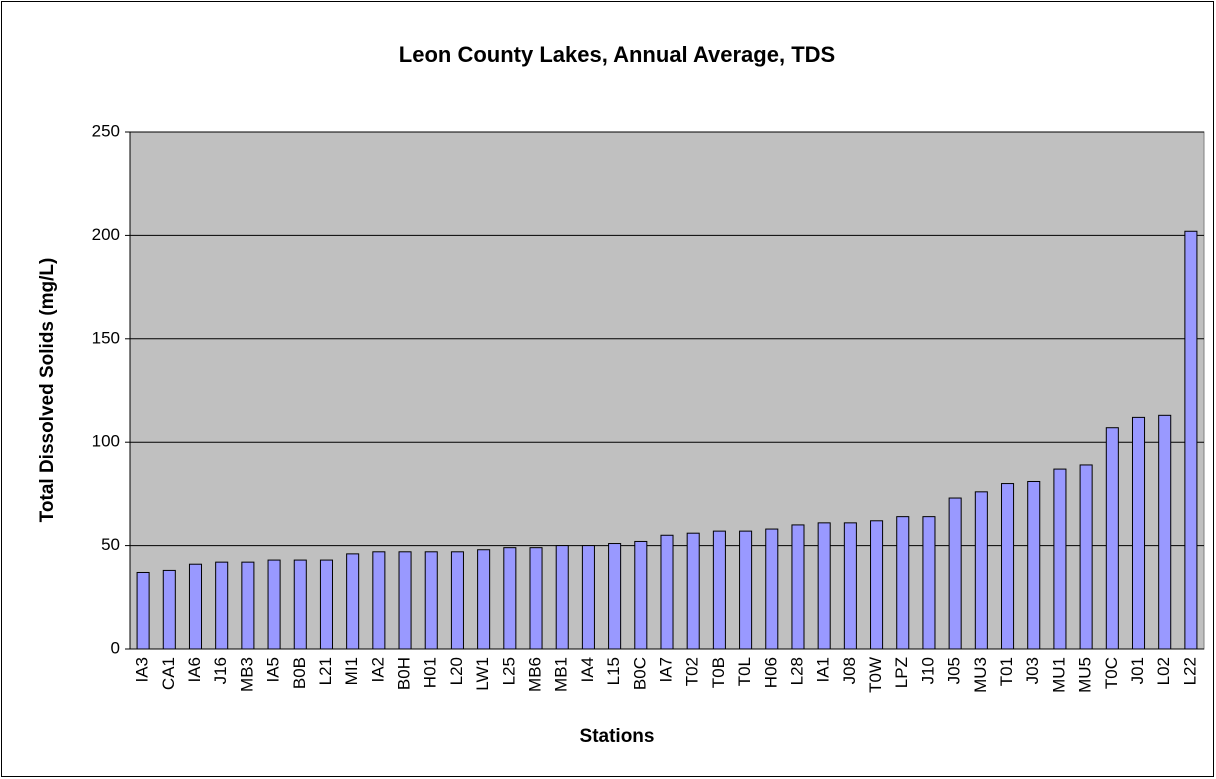 The width and height of the screenshot is (1216, 779). Describe the element at coordinates (377, 670) in the screenshot. I see `x-tick-label: IA2` at that location.